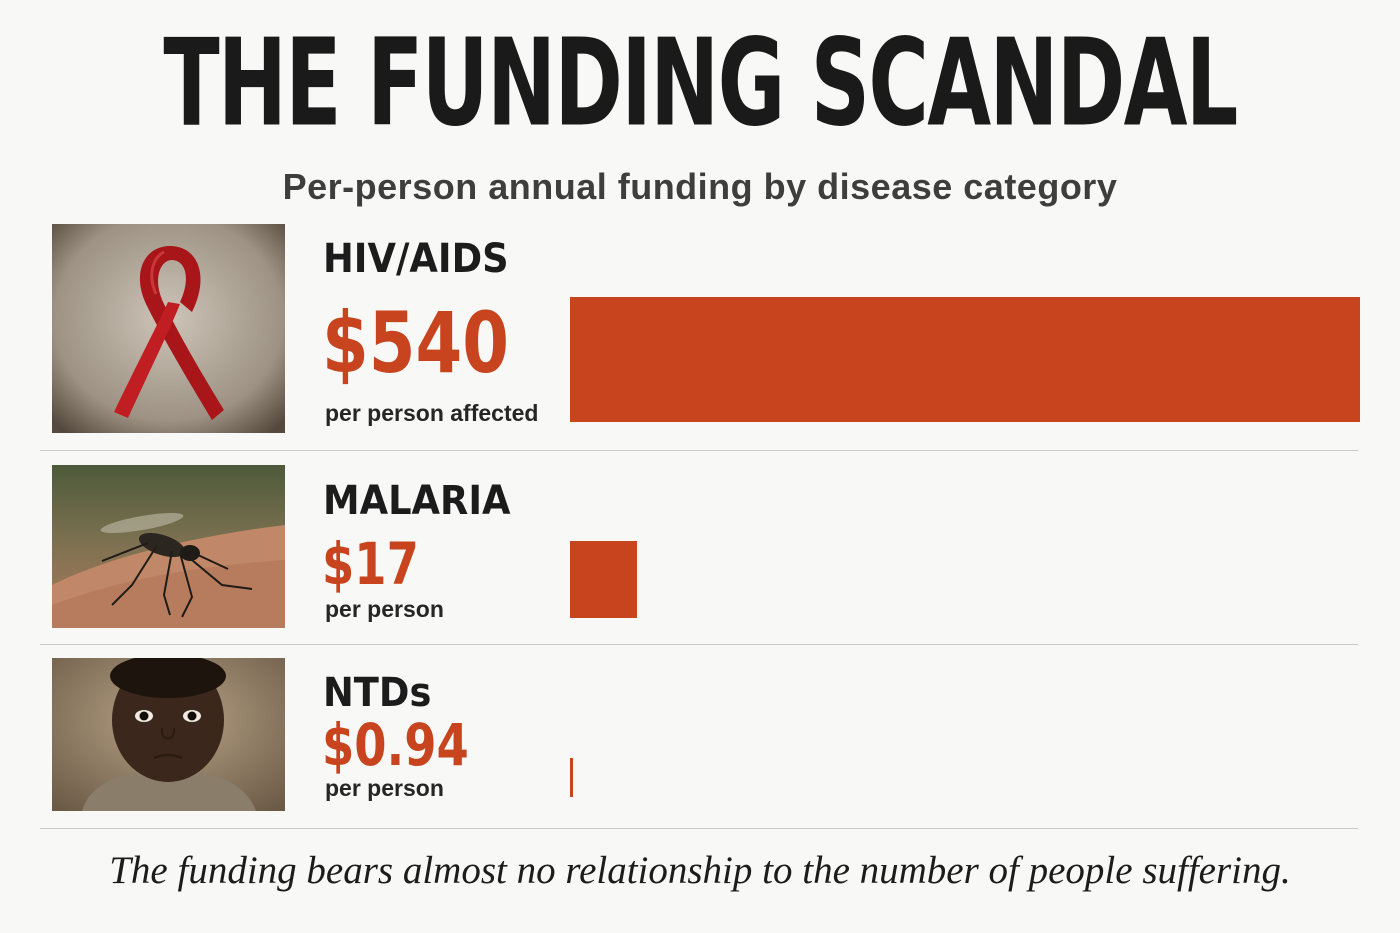 The height and width of the screenshot is (933, 1400). Describe the element at coordinates (700, 83) in the screenshot. I see `page-title: THE FUNDING SCANDAL` at that location.